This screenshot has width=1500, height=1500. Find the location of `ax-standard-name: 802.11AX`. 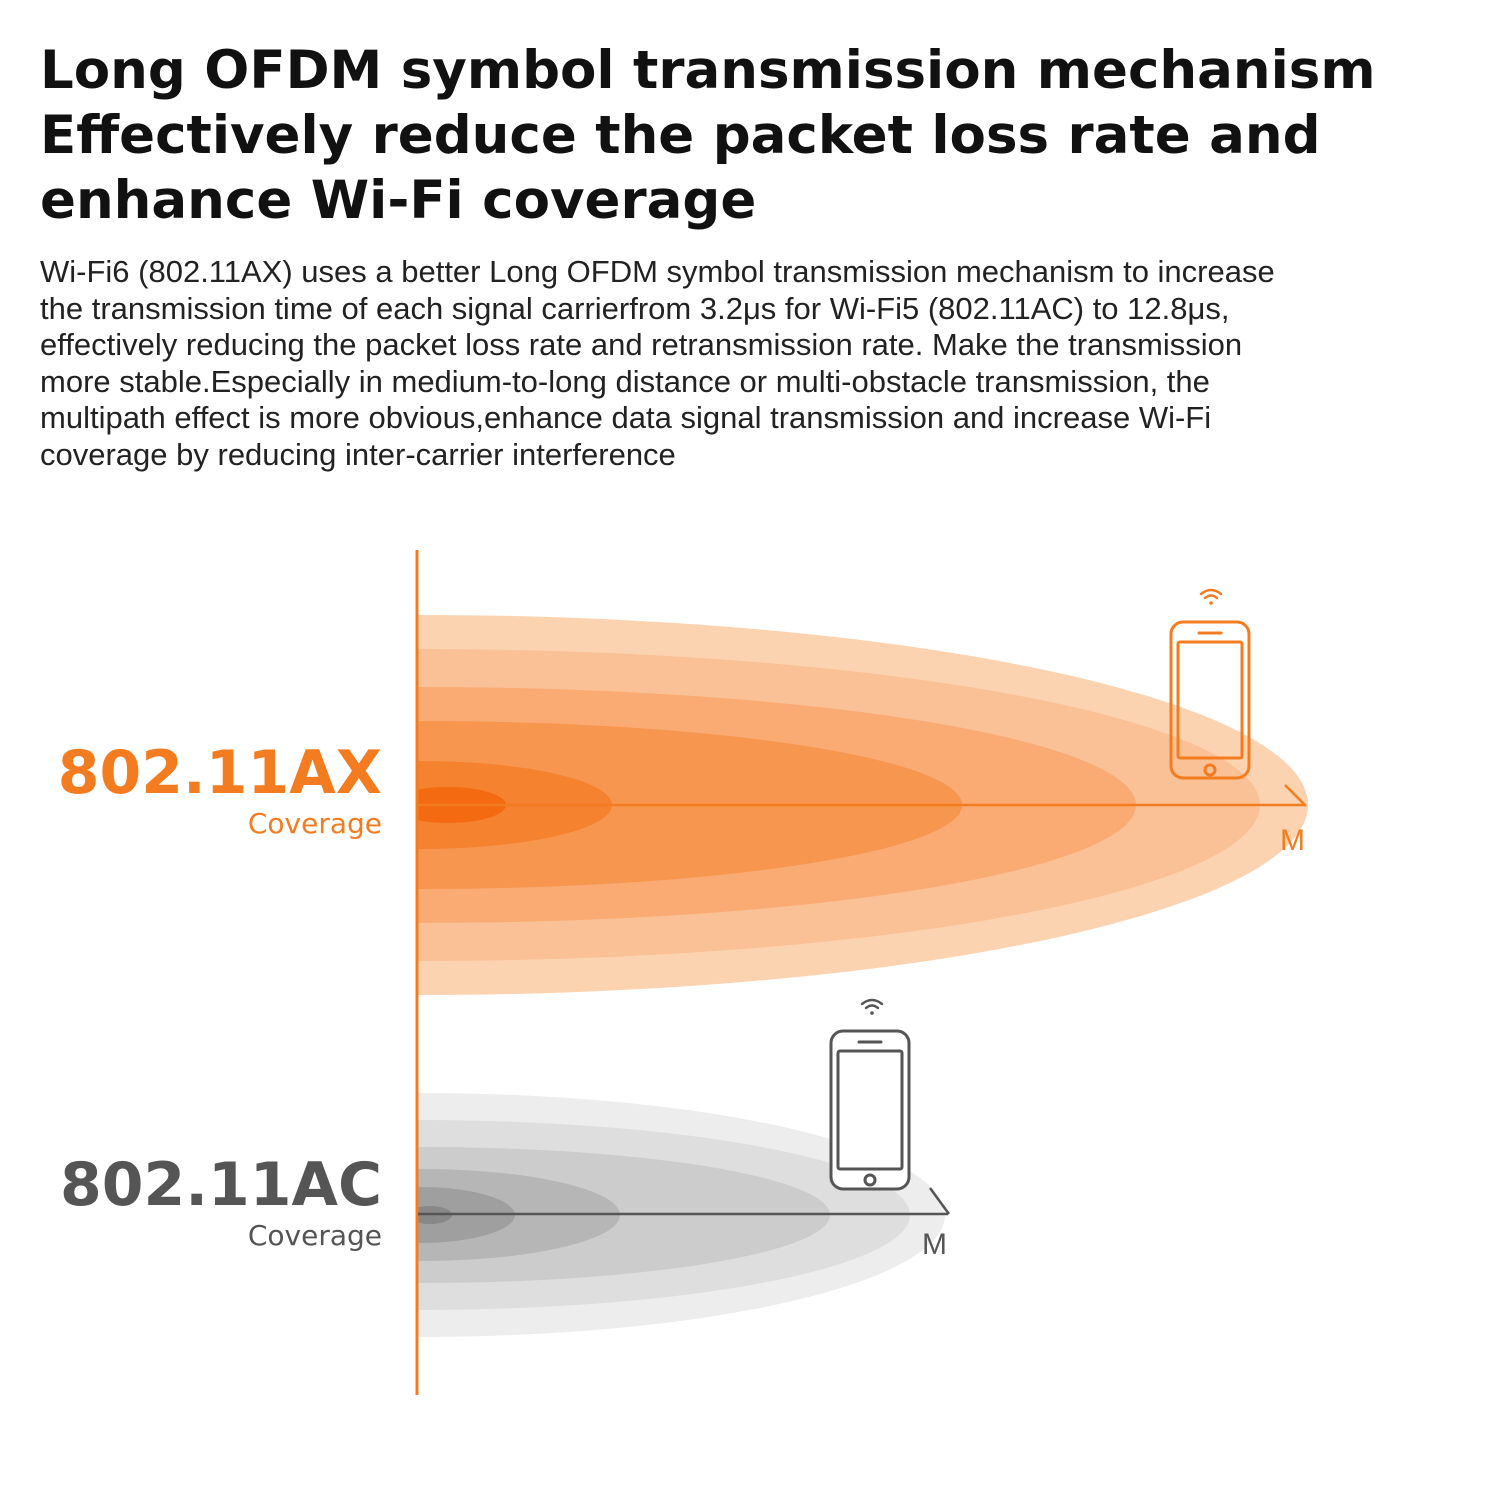

ax-standard-name: 802.11AX is located at coordinates (219, 773).